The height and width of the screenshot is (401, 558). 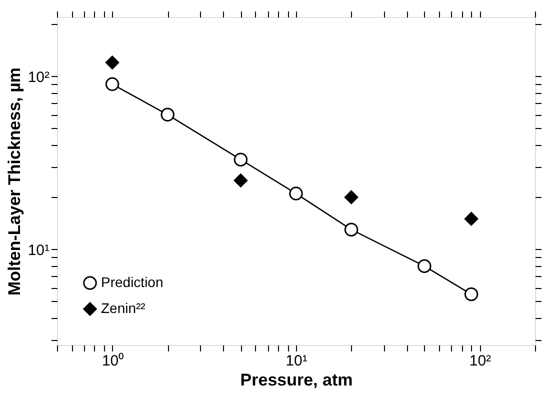 I want to click on x-tick-label: 10¹, so click(x=297, y=361).